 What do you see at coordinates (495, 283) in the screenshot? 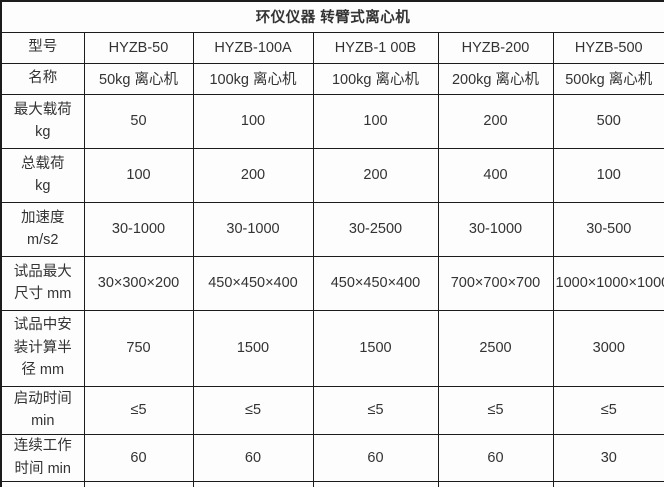
I see `table-cell: 700×700×700` at bounding box center [495, 283].